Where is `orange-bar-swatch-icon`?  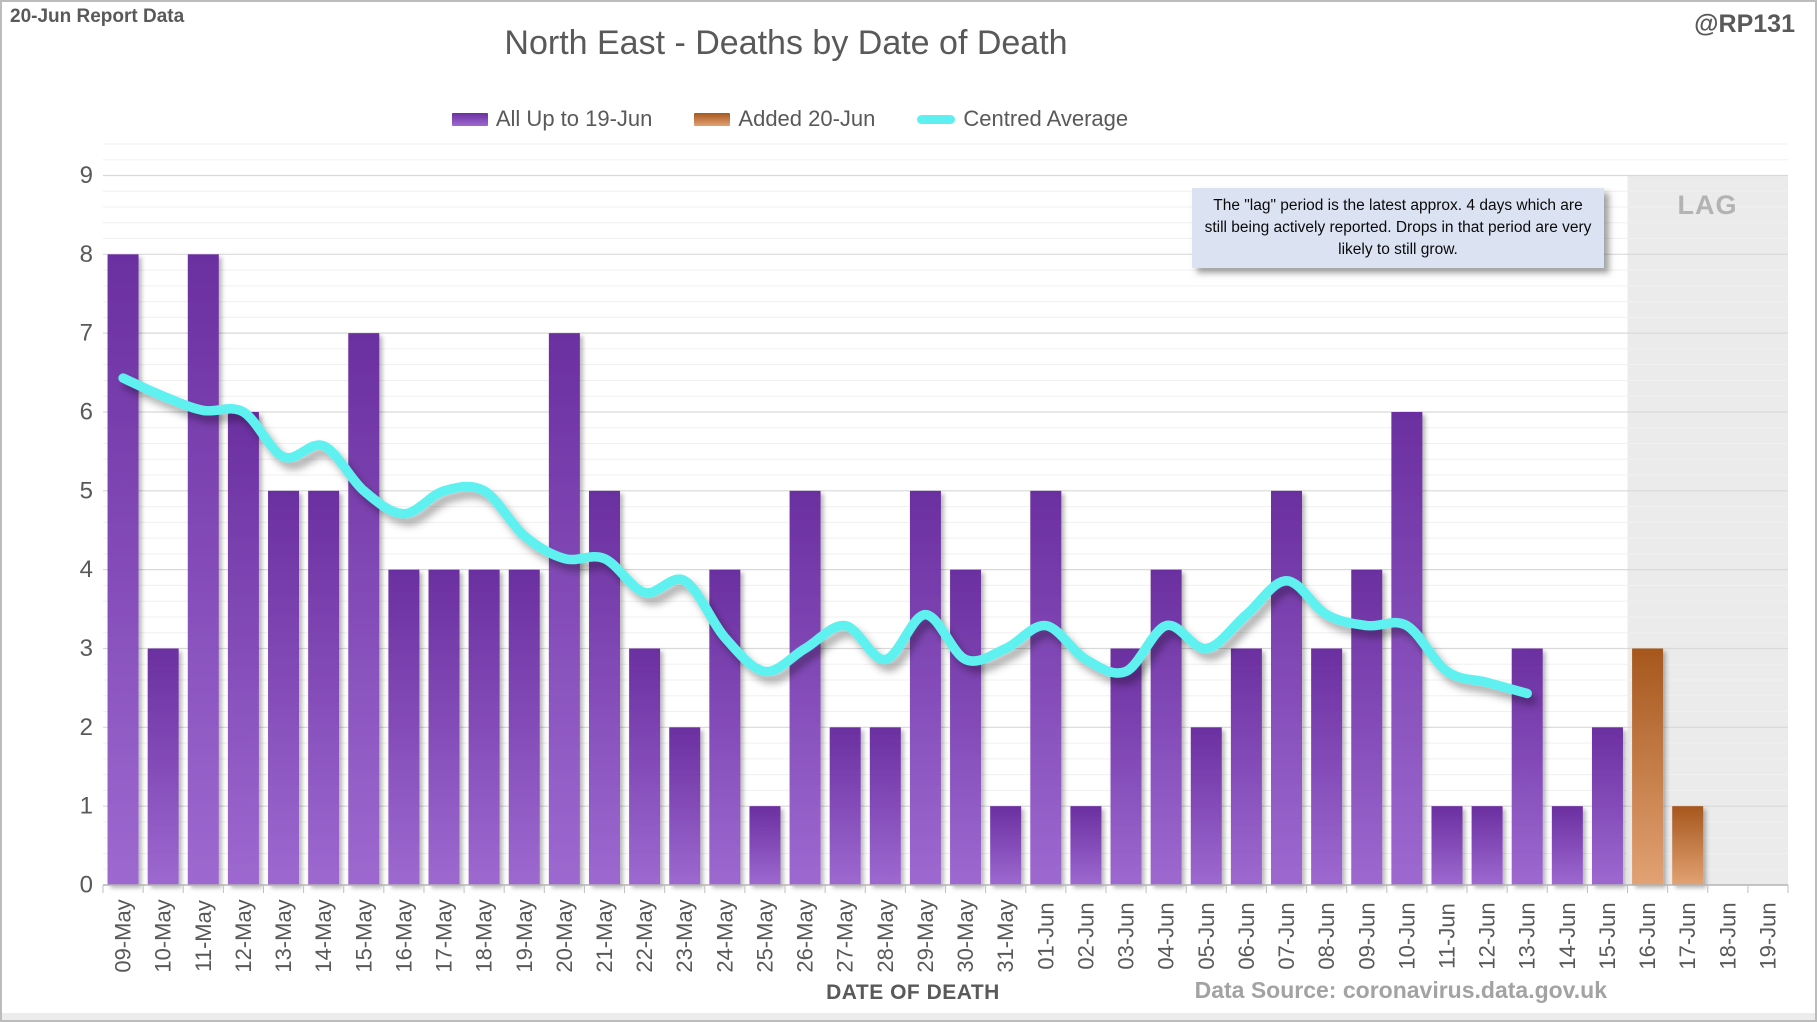 orange-bar-swatch-icon is located at coordinates (712, 119).